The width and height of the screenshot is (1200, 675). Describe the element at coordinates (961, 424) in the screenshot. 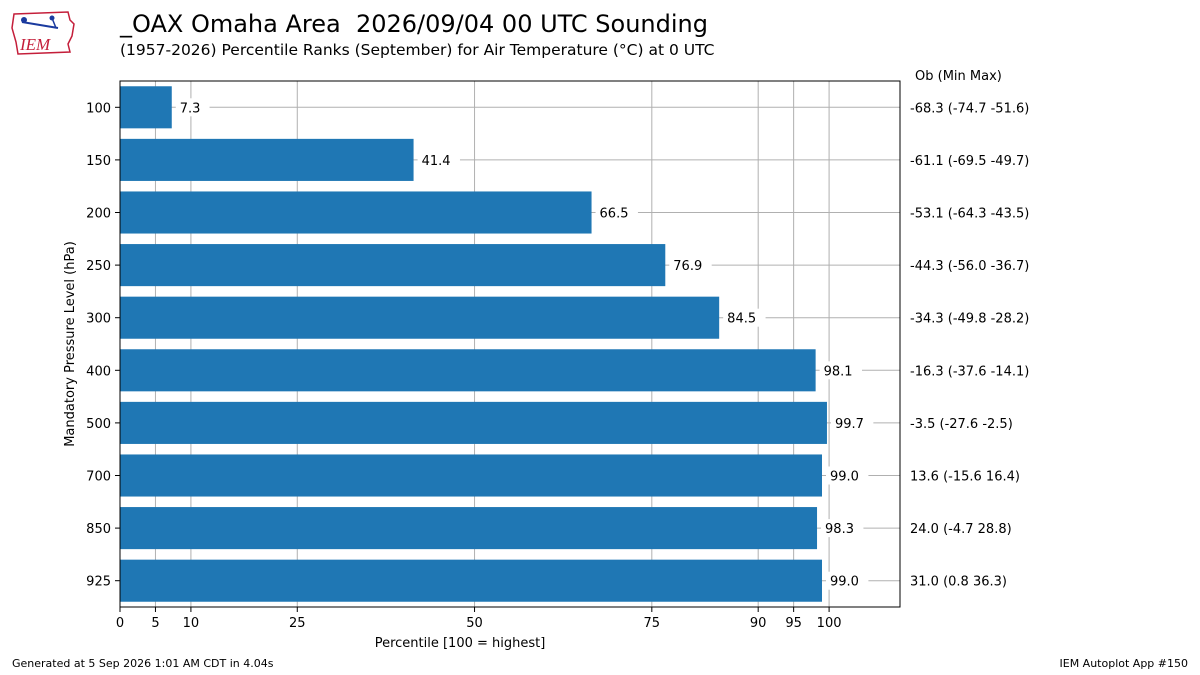

I see `observation-label: -3.5 (-27.6 -2.5)` at that location.